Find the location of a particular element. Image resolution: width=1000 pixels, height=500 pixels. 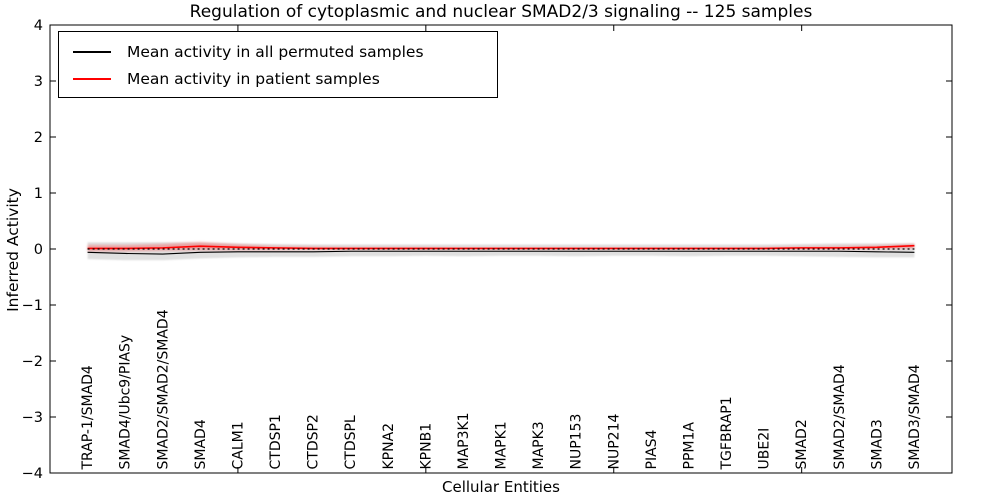

category-label: SMAD2/SMAD4 is located at coordinates (840, 416).